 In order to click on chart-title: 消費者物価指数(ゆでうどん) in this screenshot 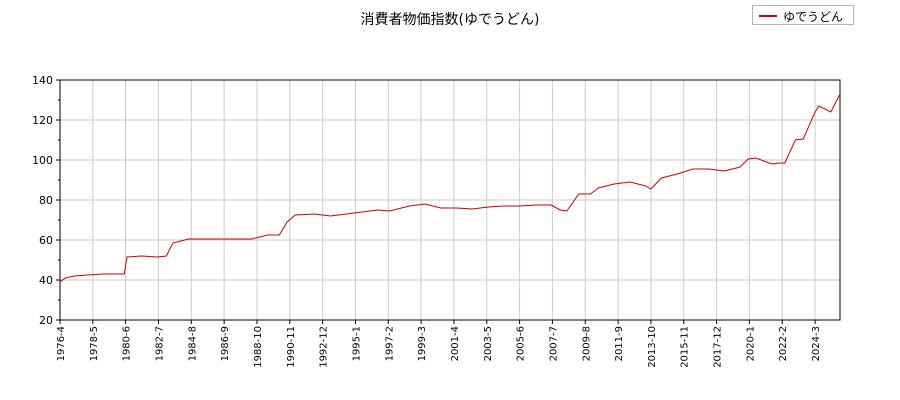, I will do `click(450, 20)`.